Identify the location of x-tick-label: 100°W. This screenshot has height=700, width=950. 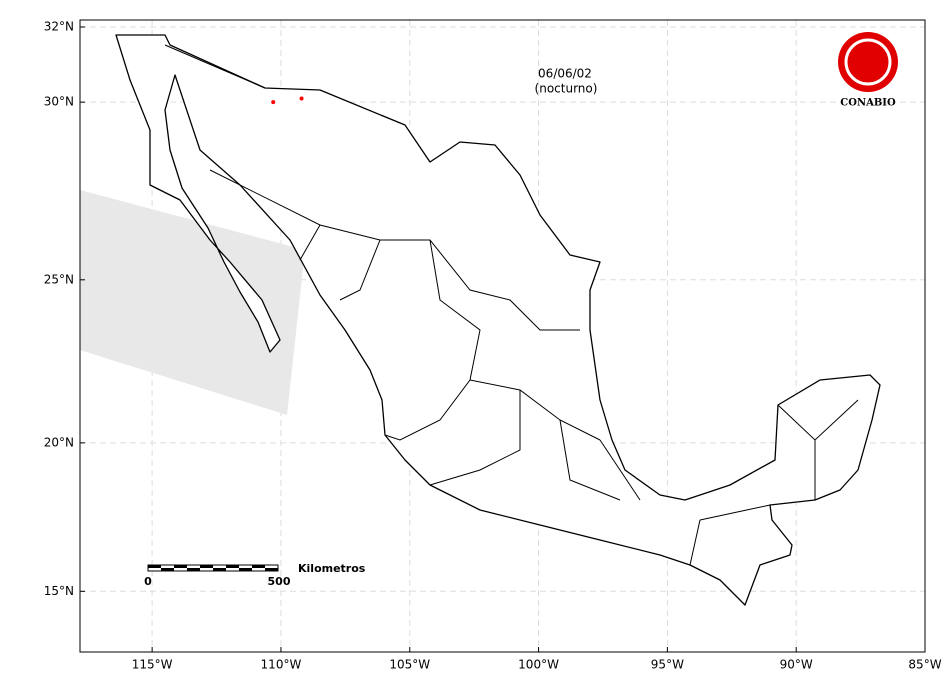
(538, 665).